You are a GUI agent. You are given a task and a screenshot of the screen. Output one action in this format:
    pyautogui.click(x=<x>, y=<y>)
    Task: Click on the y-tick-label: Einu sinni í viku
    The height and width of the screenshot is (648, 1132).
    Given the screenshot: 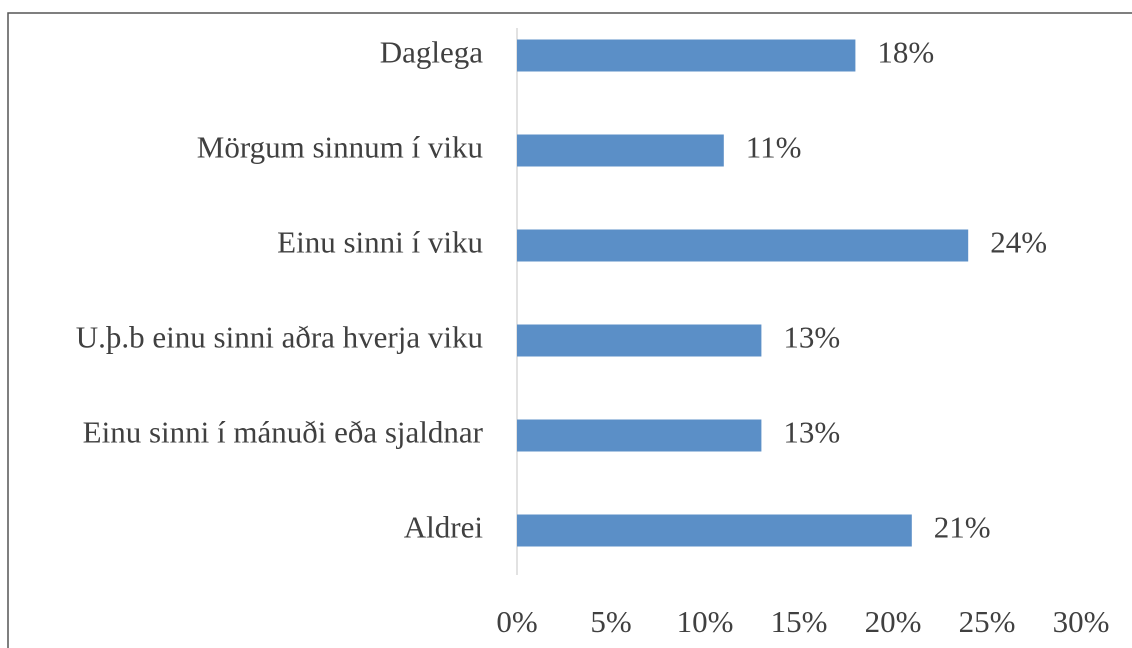 What is the action you would take?
    pyautogui.click(x=380, y=242)
    